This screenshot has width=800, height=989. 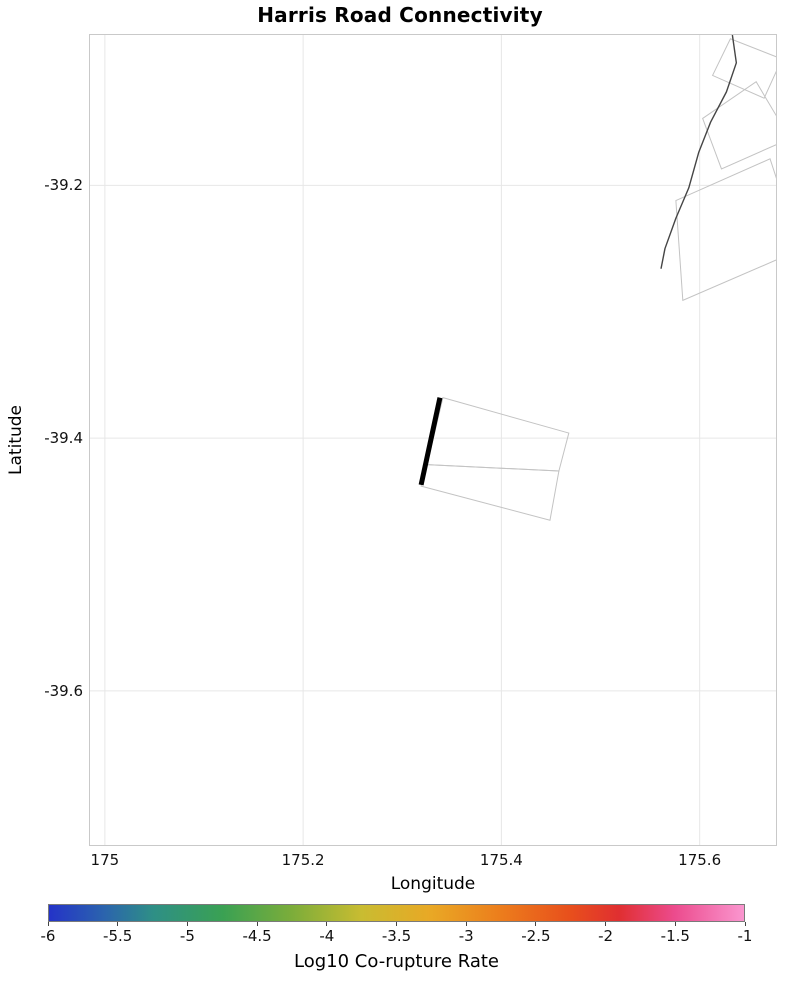 What do you see at coordinates (699, 152) in the screenshot?
I see `secondary-fault-trace` at bounding box center [699, 152].